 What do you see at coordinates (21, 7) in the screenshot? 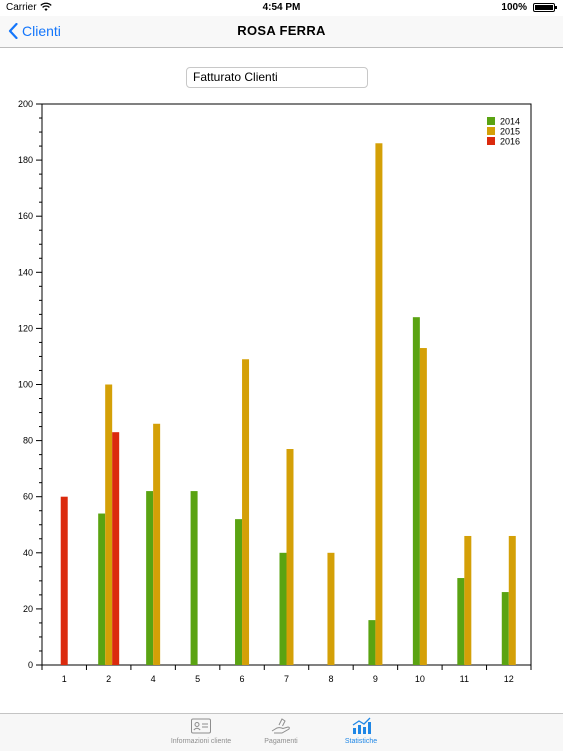
I see `carrier-label: Carrier` at bounding box center [21, 7].